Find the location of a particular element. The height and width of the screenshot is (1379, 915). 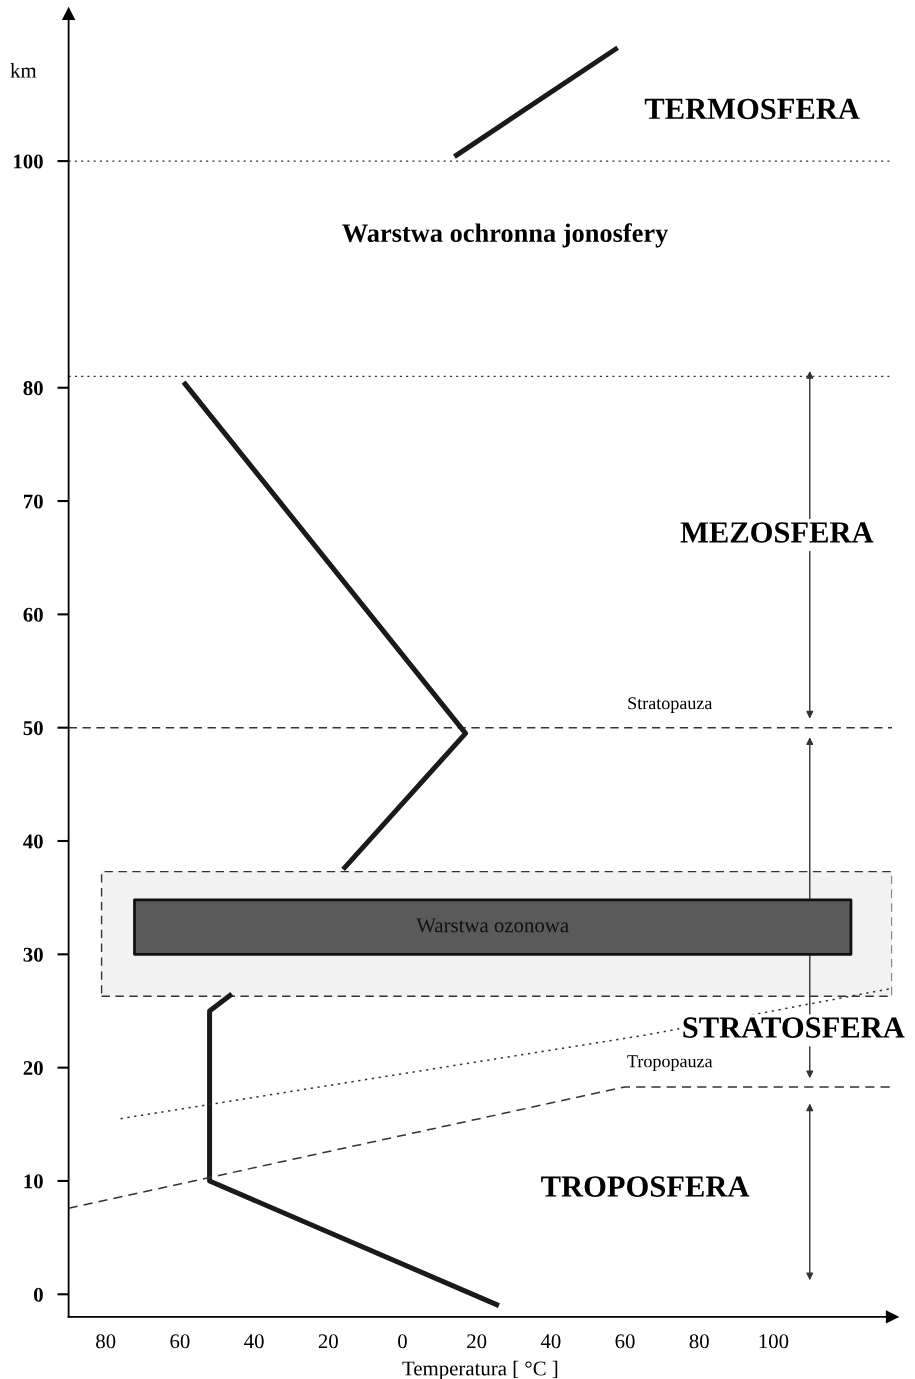

y-tick-label: 100 is located at coordinates (28, 161).